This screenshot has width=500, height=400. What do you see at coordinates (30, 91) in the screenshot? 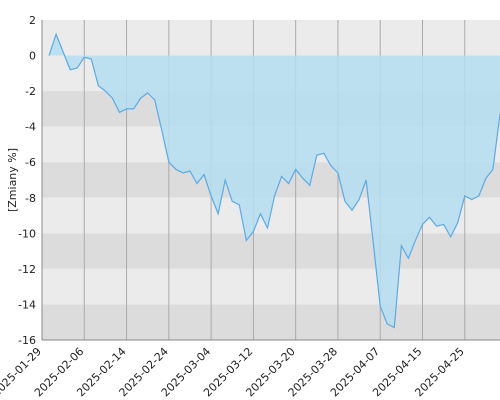
I see `y-tick-label: -2` at bounding box center [30, 91].